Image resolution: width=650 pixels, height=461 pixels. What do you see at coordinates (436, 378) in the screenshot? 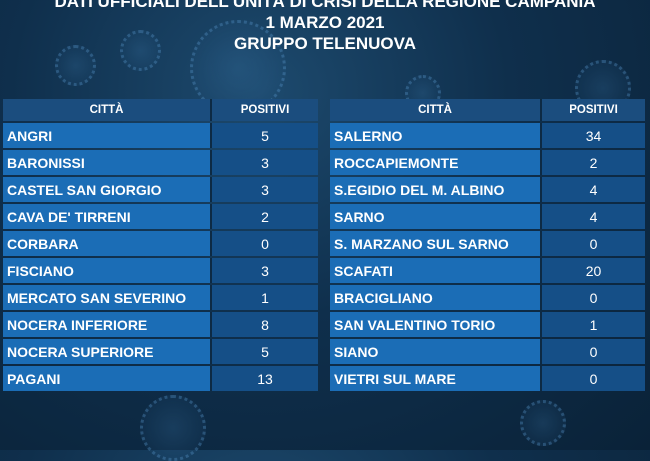
I see `city-cell: VIETRI SUL MARE` at bounding box center [436, 378].